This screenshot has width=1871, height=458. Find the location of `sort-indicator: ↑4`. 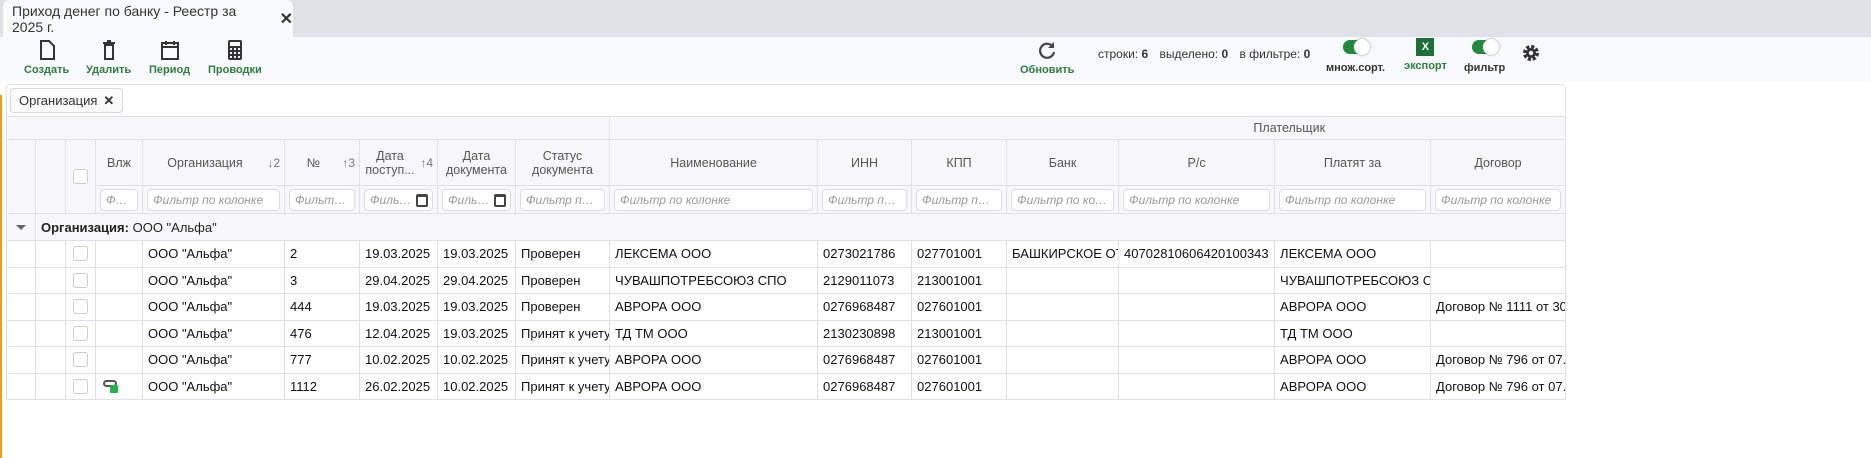

sort-indicator: ↑4 is located at coordinates (426, 162).